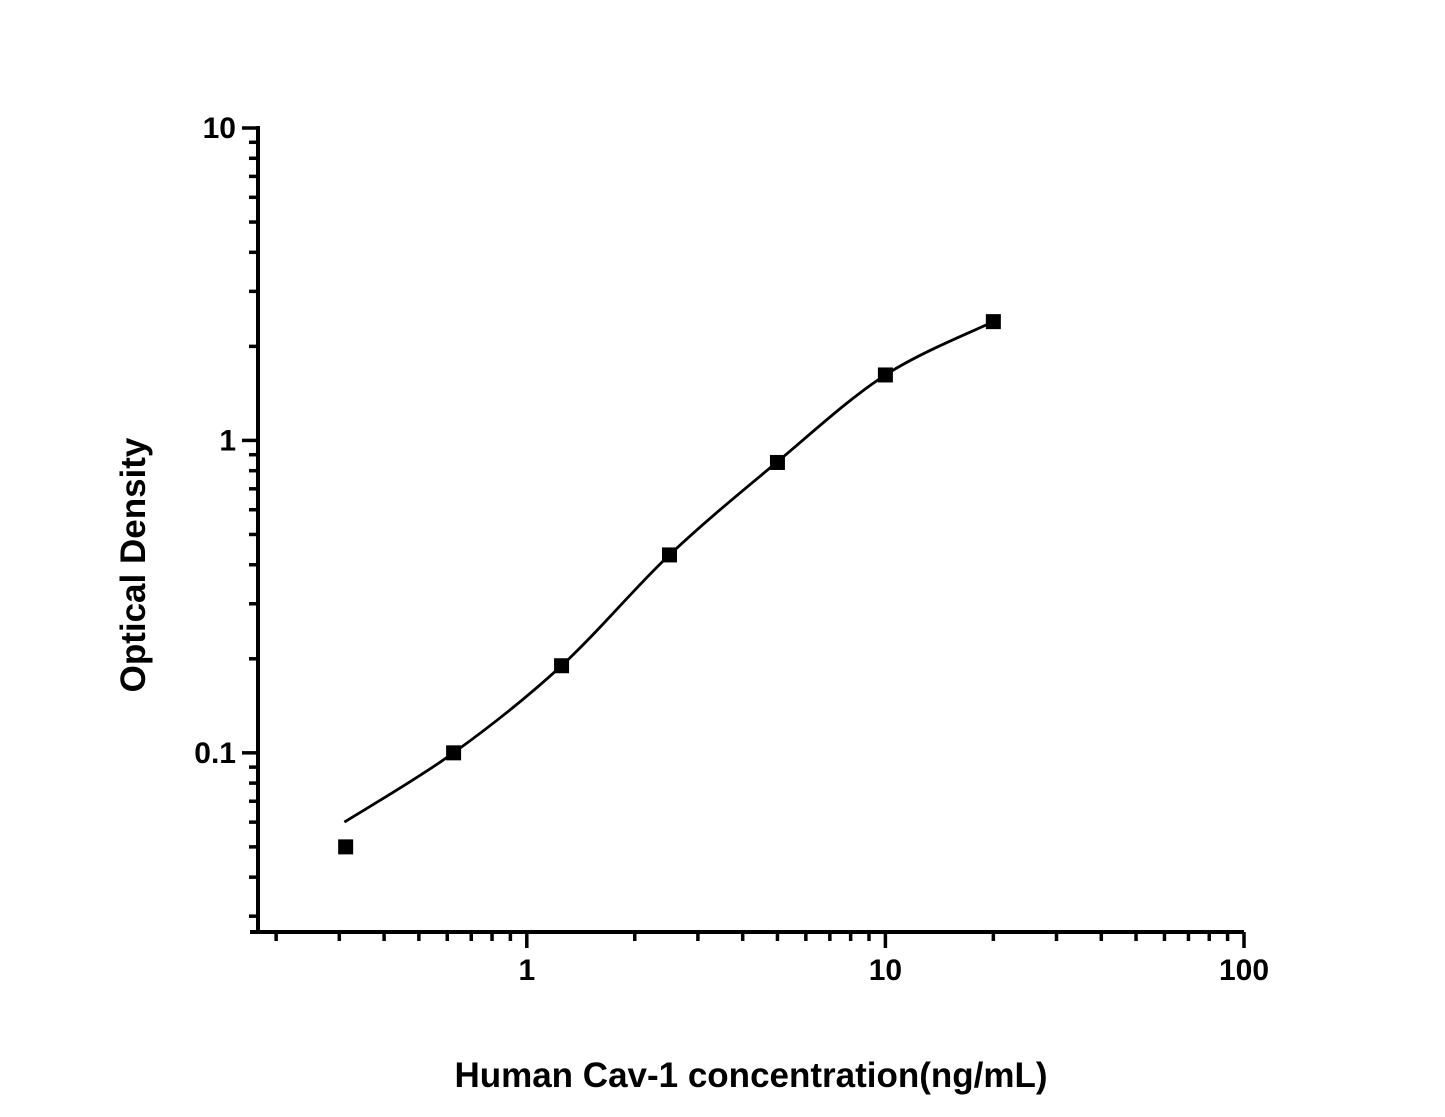 The image size is (1445, 1117). I want to click on x-tick-label: 1, so click(526, 970).